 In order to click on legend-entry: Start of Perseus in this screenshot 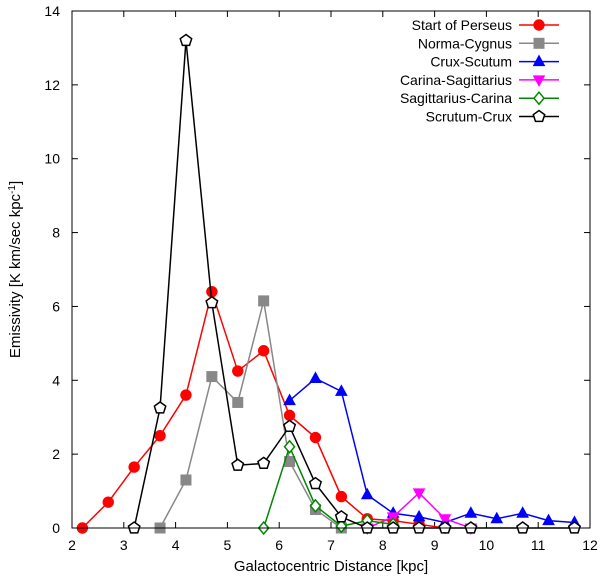, I will do `click(485, 25)`.